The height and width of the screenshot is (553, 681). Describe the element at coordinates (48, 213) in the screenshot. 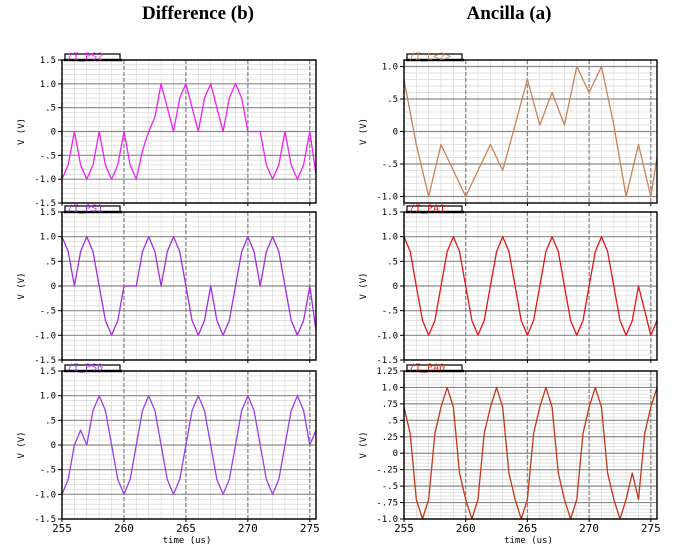

I see `chart-1-y-tick-label: 1.5` at that location.